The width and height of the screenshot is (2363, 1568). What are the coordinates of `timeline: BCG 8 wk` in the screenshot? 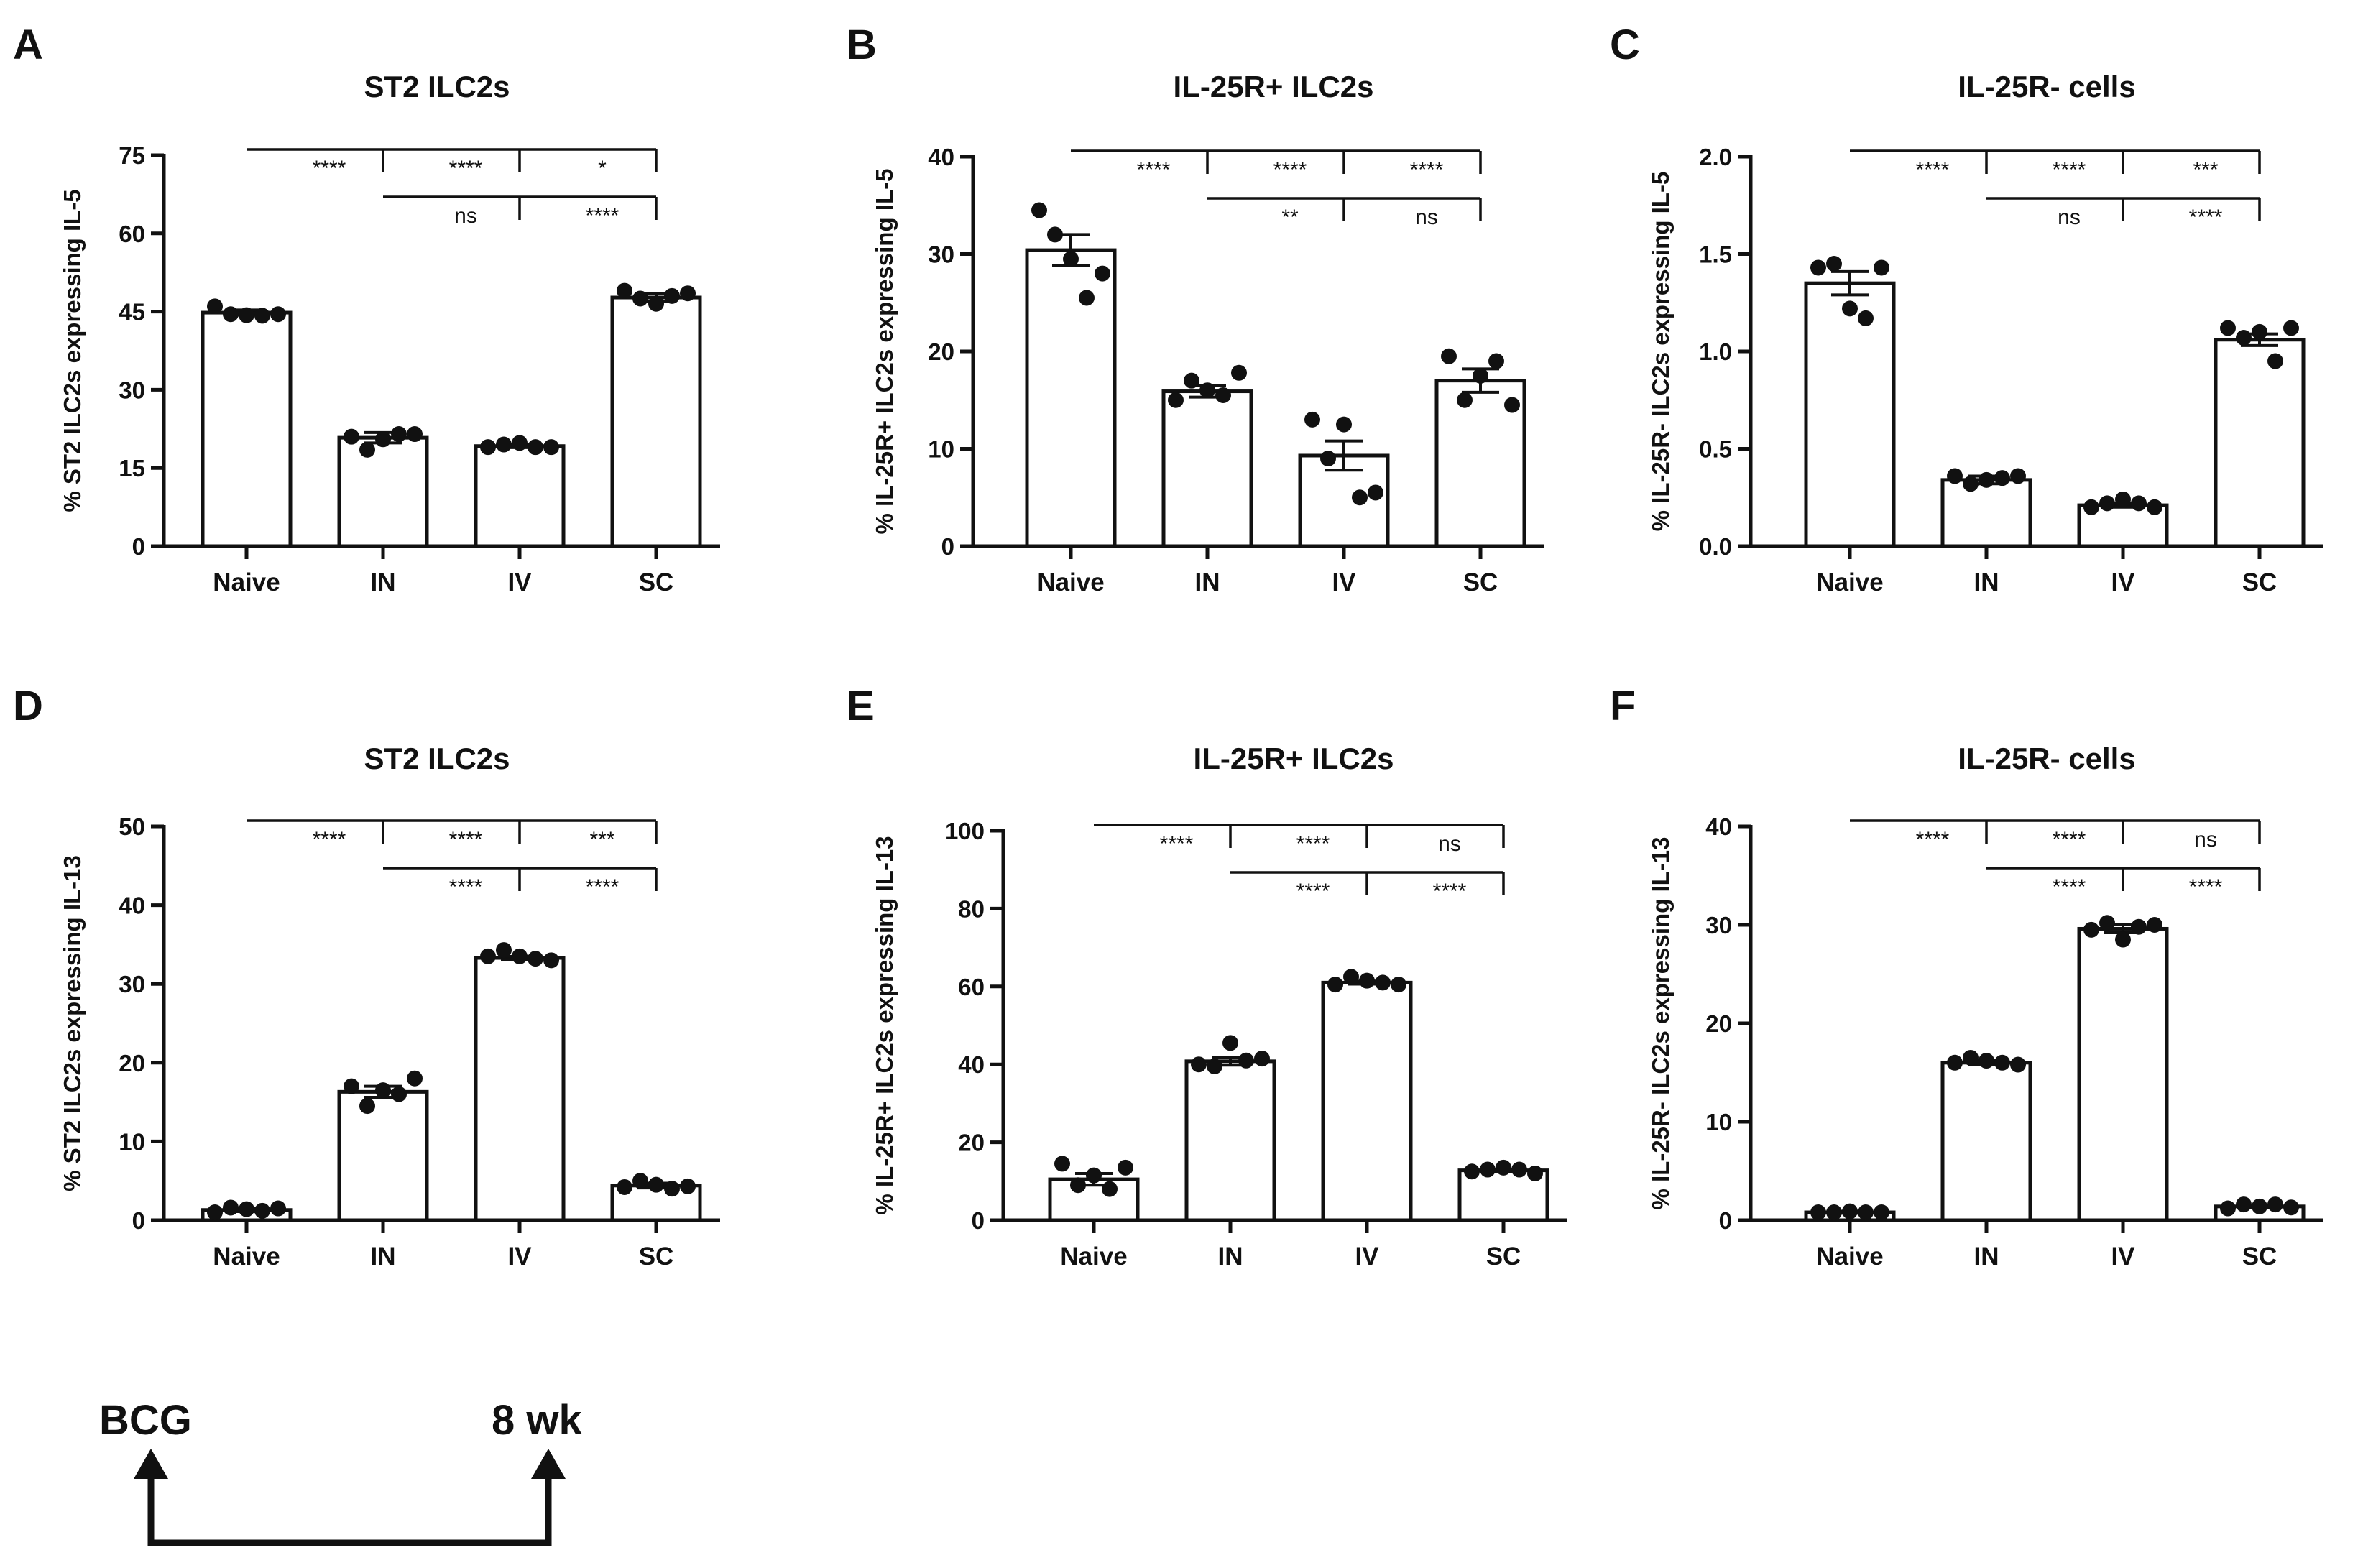 It's located at (340, 1471).